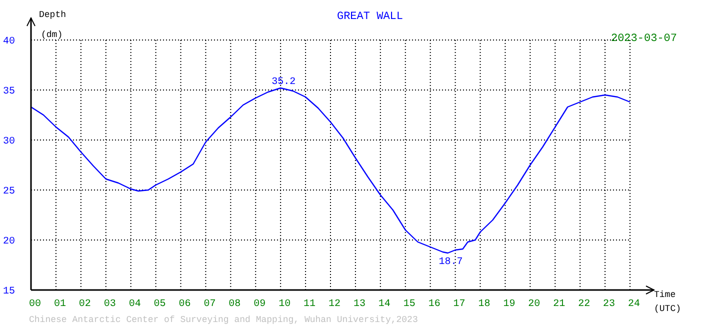 Image resolution: width=710 pixels, height=328 pixels. I want to click on x-tick-label: 24, so click(634, 304).